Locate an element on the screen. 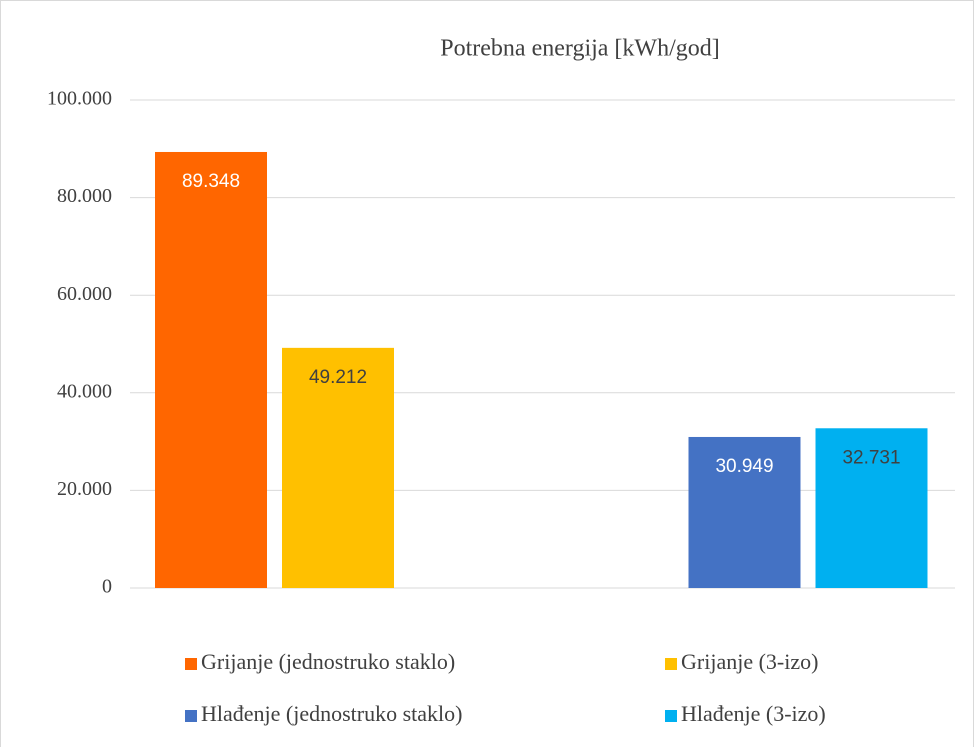 This screenshot has width=975, height=747. legend-label: Hlađenje (jednostruko staklo) is located at coordinates (332, 713).